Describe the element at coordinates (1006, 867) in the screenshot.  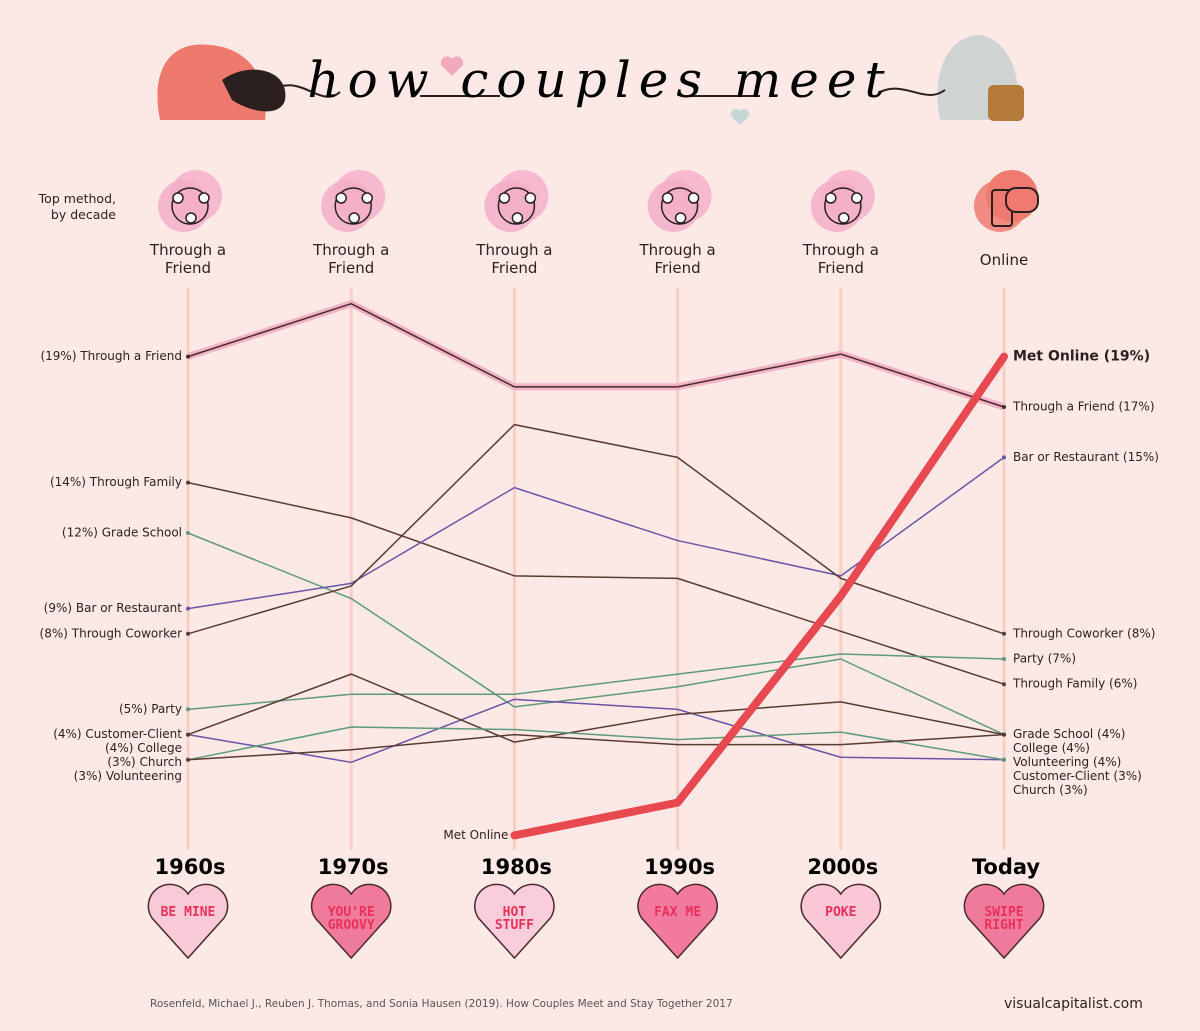
I see `x-tick-label: Today` at that location.